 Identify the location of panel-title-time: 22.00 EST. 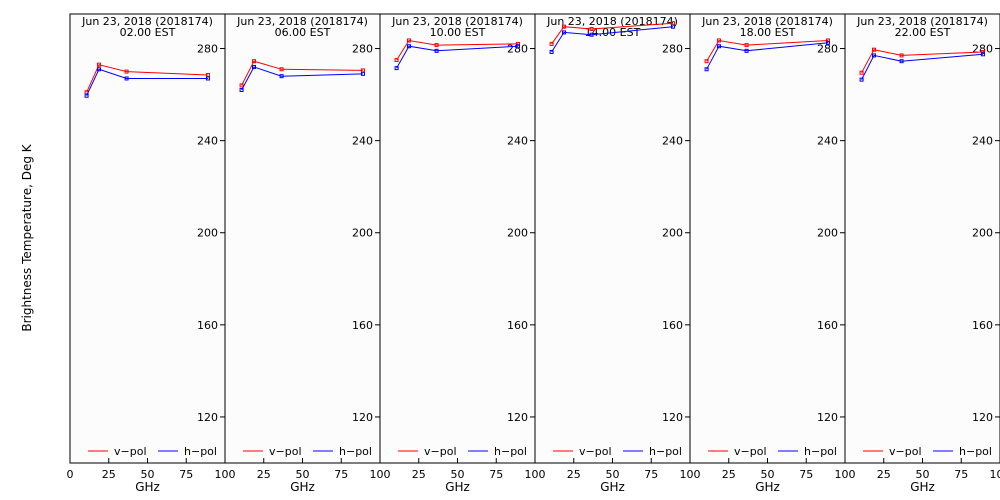
(923, 32).